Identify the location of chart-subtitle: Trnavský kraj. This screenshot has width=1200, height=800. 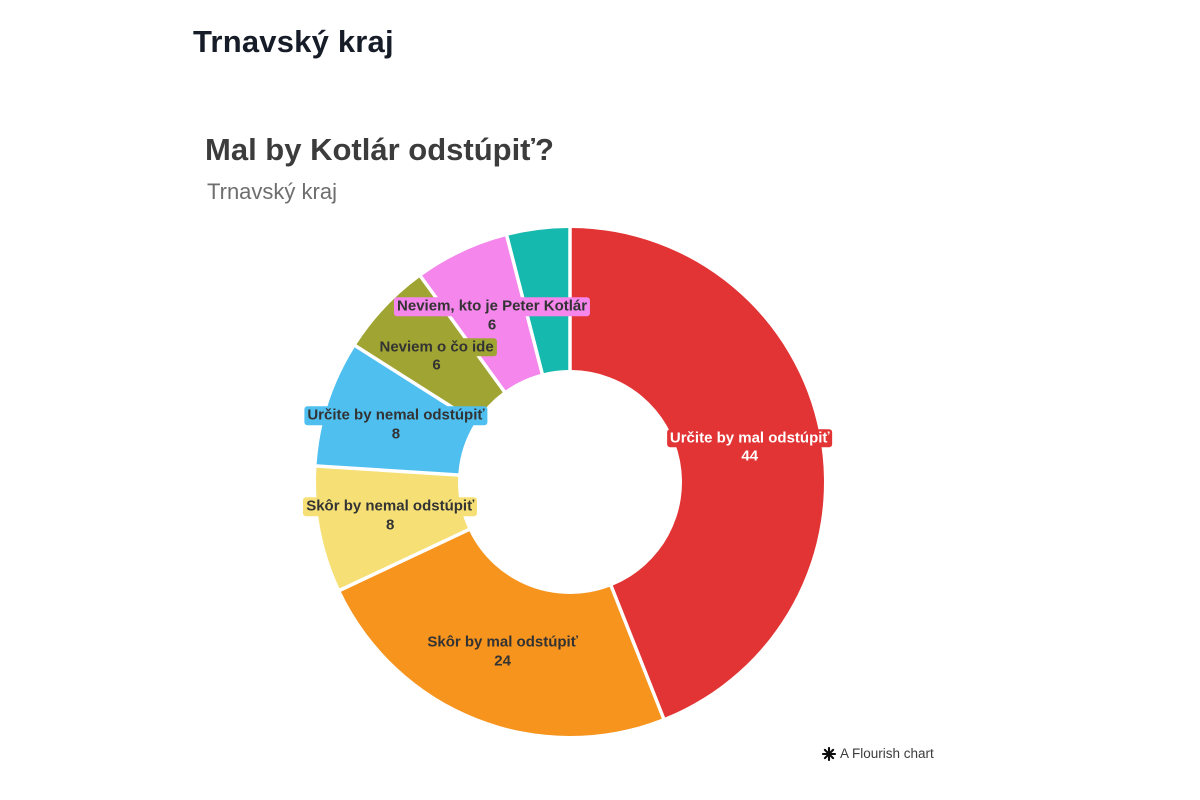
(272, 191).